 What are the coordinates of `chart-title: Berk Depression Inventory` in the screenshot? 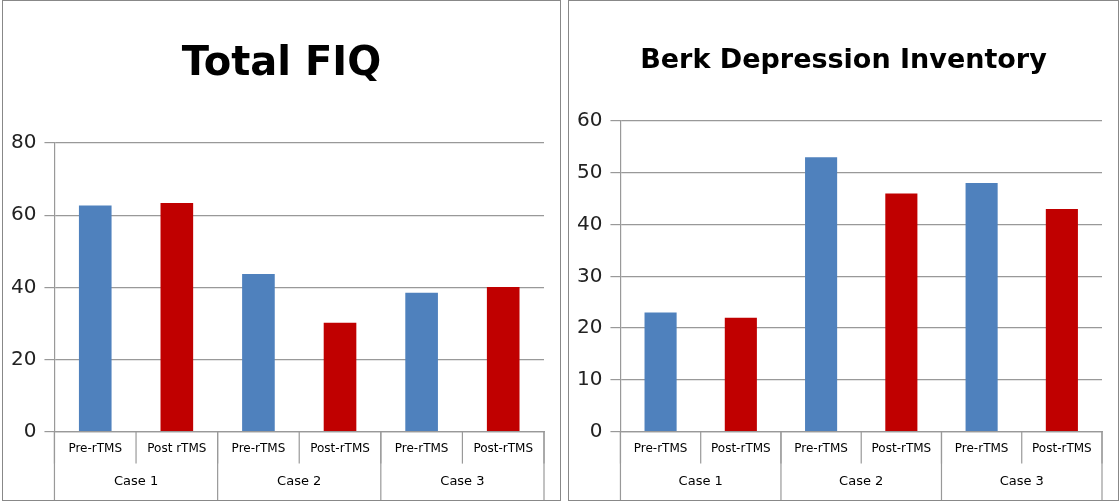 It's located at (843, 58).